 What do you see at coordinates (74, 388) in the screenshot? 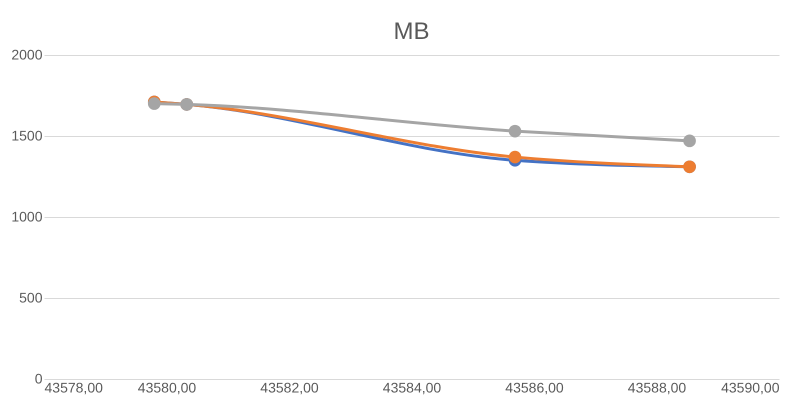
I see `x-tick-label: 43578,00` at bounding box center [74, 388].